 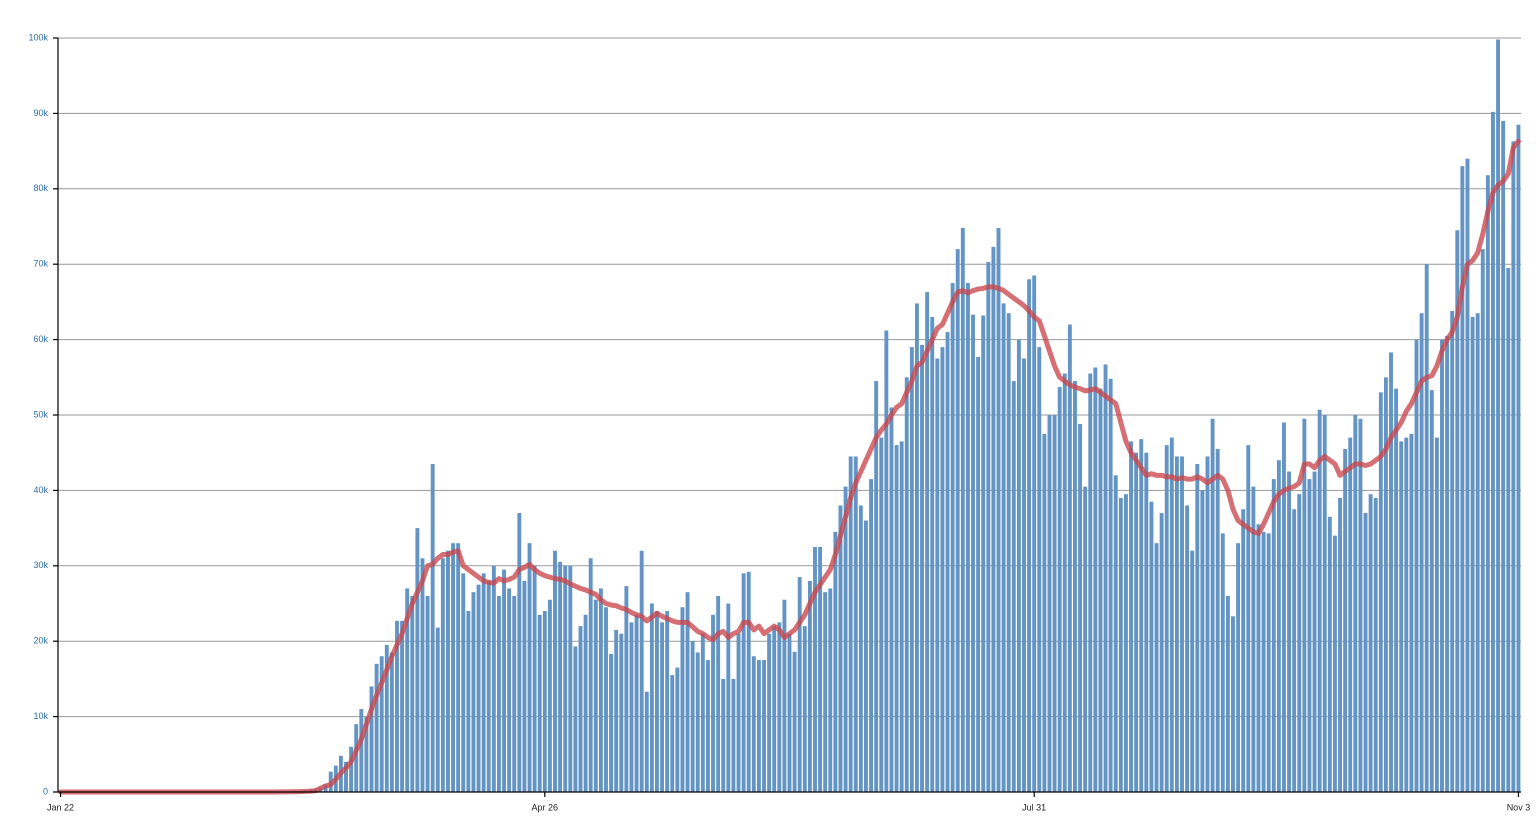 What do you see at coordinates (40, 264) in the screenshot?
I see `y-tick-label: 70k` at bounding box center [40, 264].